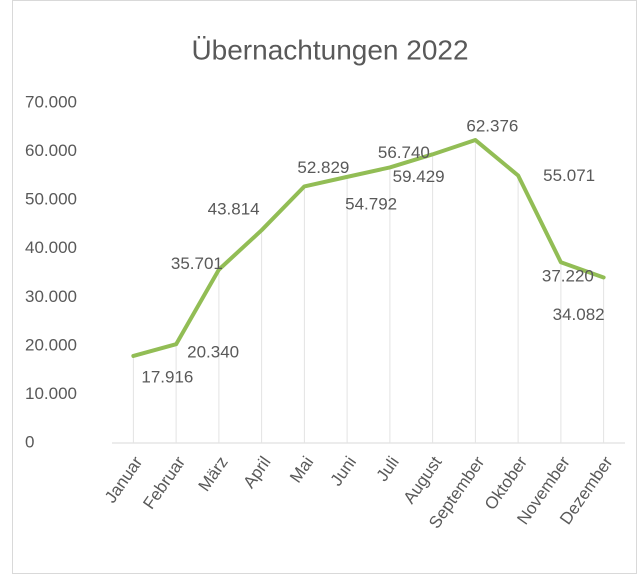 The height and width of the screenshot is (575, 638). What do you see at coordinates (568, 276) in the screenshot?
I see `data-label: 37.220` at bounding box center [568, 276].